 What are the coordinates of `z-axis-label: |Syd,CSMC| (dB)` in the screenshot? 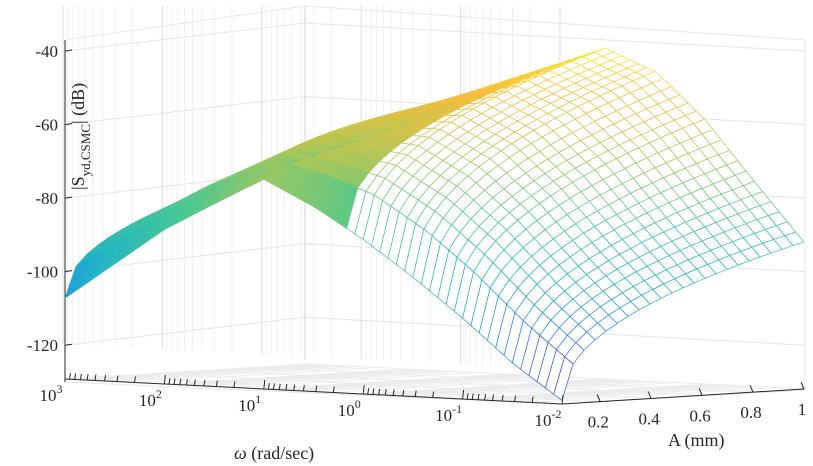 It's located at (80, 136).